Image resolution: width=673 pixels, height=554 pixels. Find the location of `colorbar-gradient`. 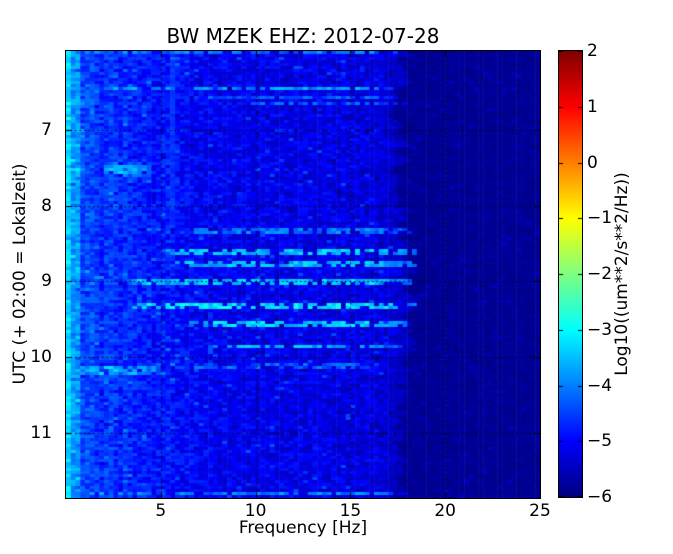

colorbar-gradient is located at coordinates (570, 274).